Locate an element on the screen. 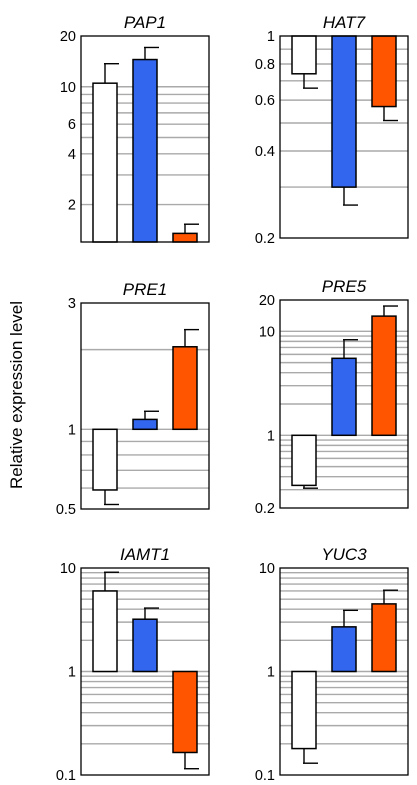 The height and width of the screenshot is (785, 417). panel-title: PRE1 is located at coordinates (145, 289).